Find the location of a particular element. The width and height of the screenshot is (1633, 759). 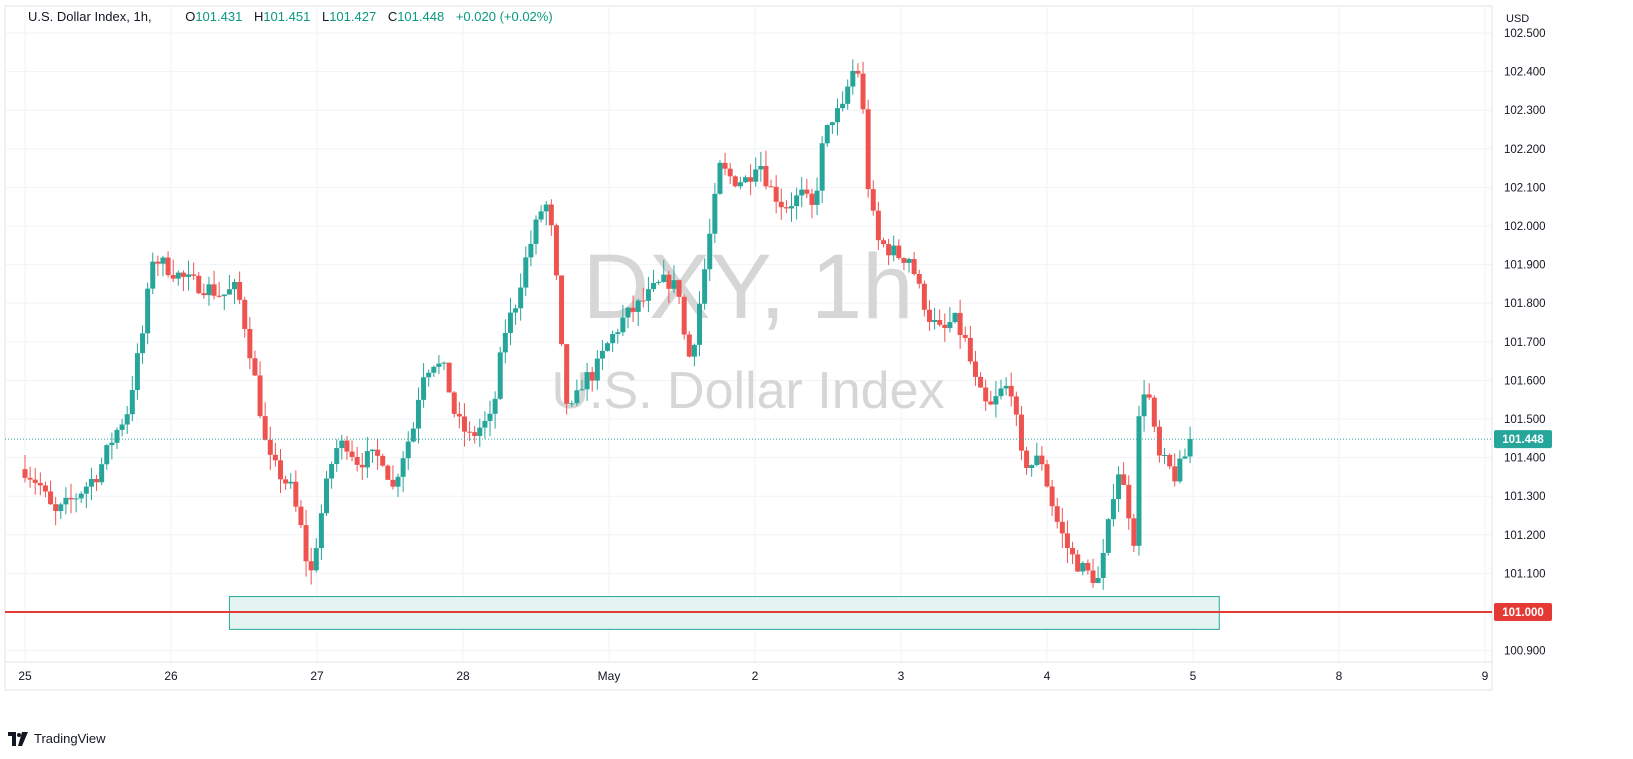

price-tick-label: 102.200 is located at coordinates (1525, 150).